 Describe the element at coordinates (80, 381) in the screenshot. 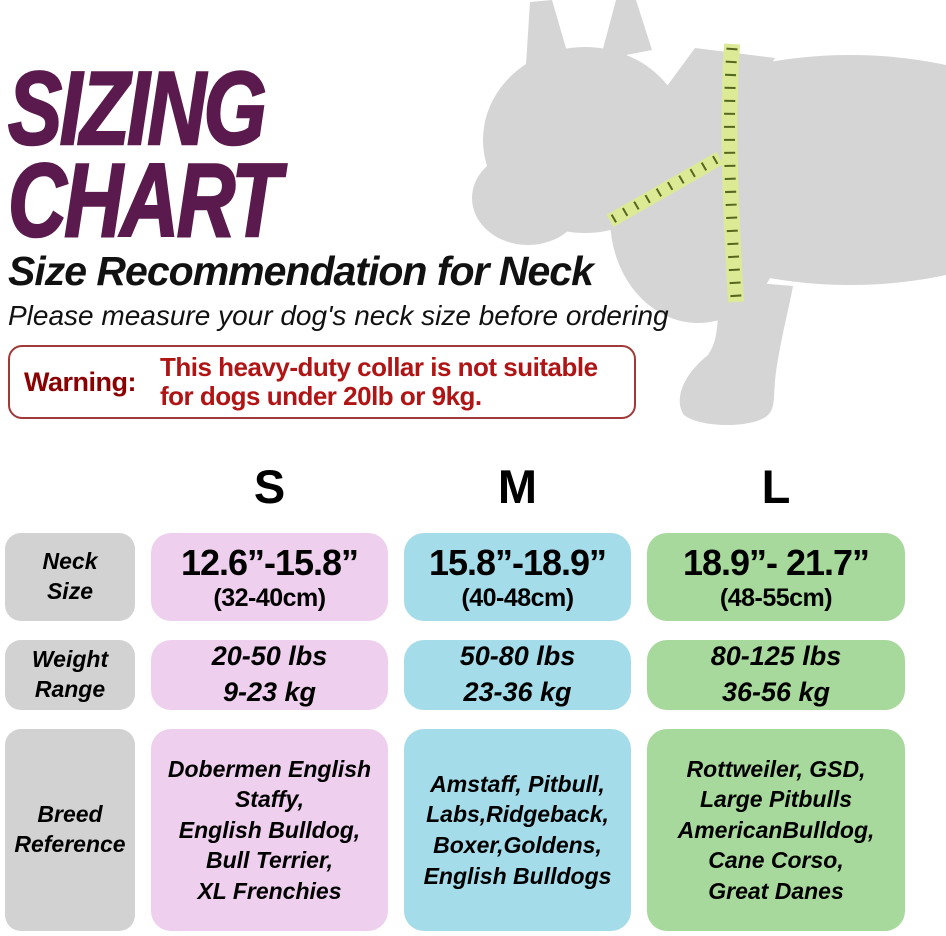

I see `warning-label: Warning:` at that location.